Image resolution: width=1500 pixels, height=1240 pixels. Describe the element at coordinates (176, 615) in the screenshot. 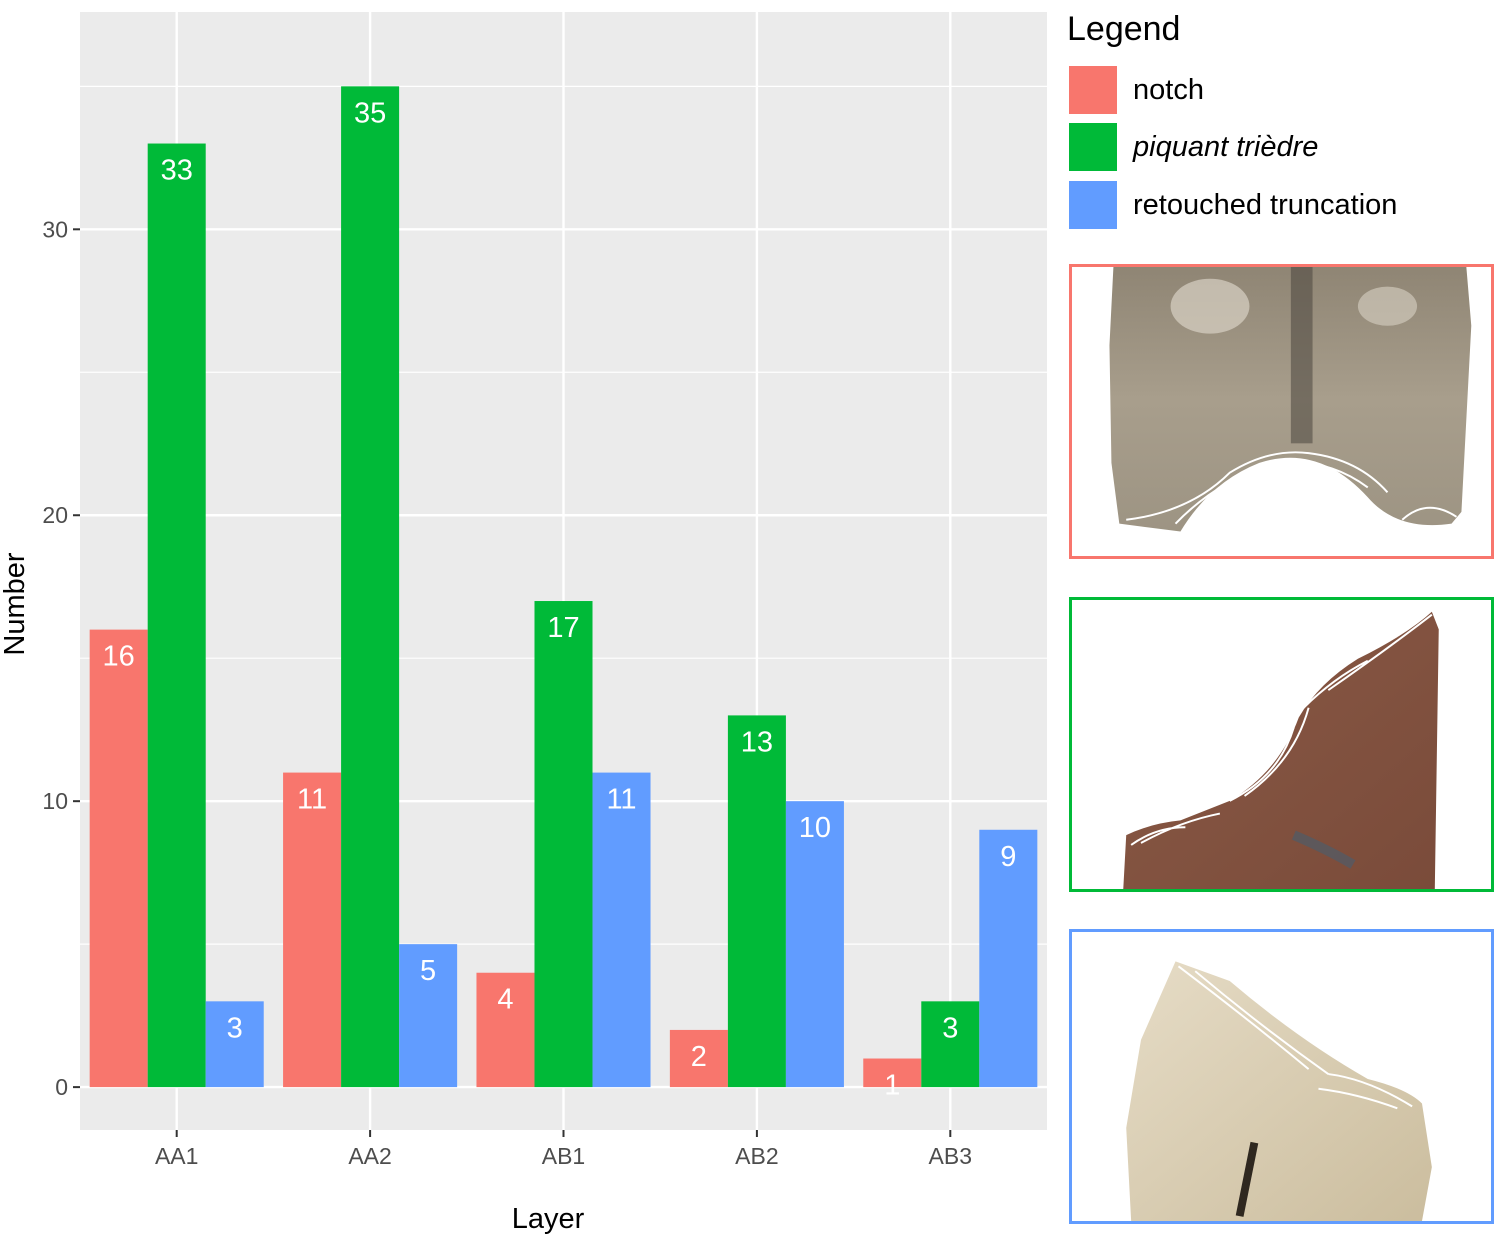

I see `bar-piquant-tri-dre-aa1` at that location.